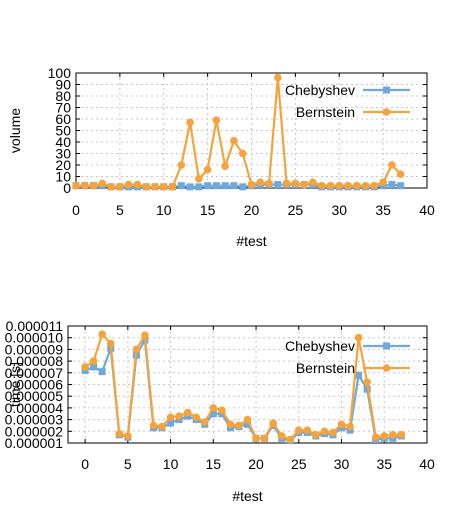 The height and width of the screenshot is (510, 453). What do you see at coordinates (76, 210) in the screenshot?
I see `x-tick-label: 0` at bounding box center [76, 210].